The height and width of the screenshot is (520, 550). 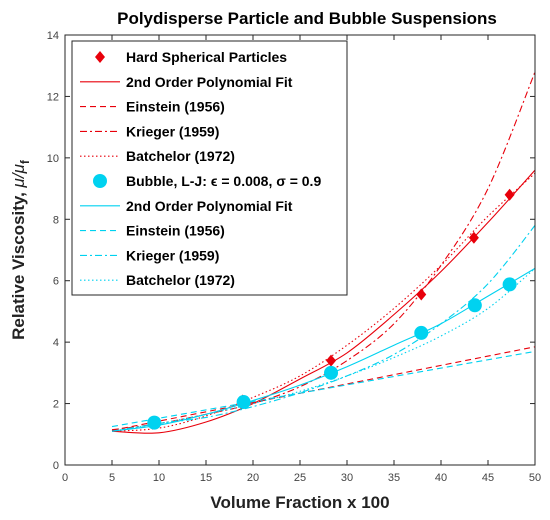 I want to click on y-tick-label: 8, so click(x=56, y=220).